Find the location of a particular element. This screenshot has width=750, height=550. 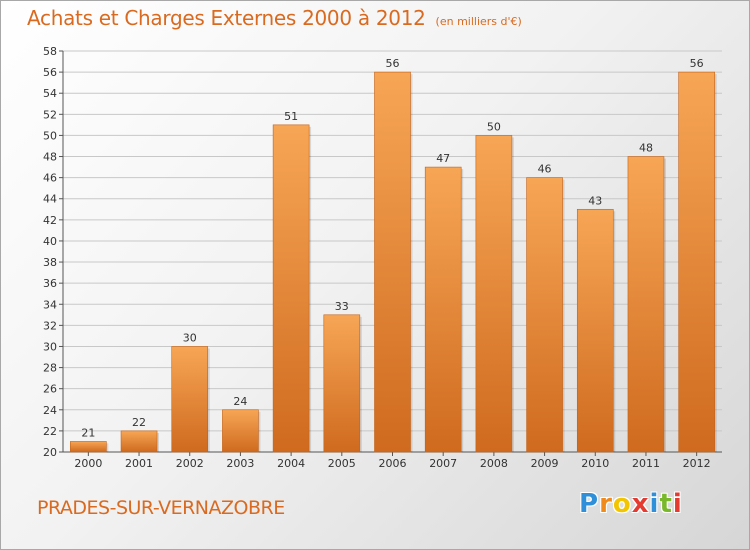

bar-value-label: 24 is located at coordinates (240, 401).